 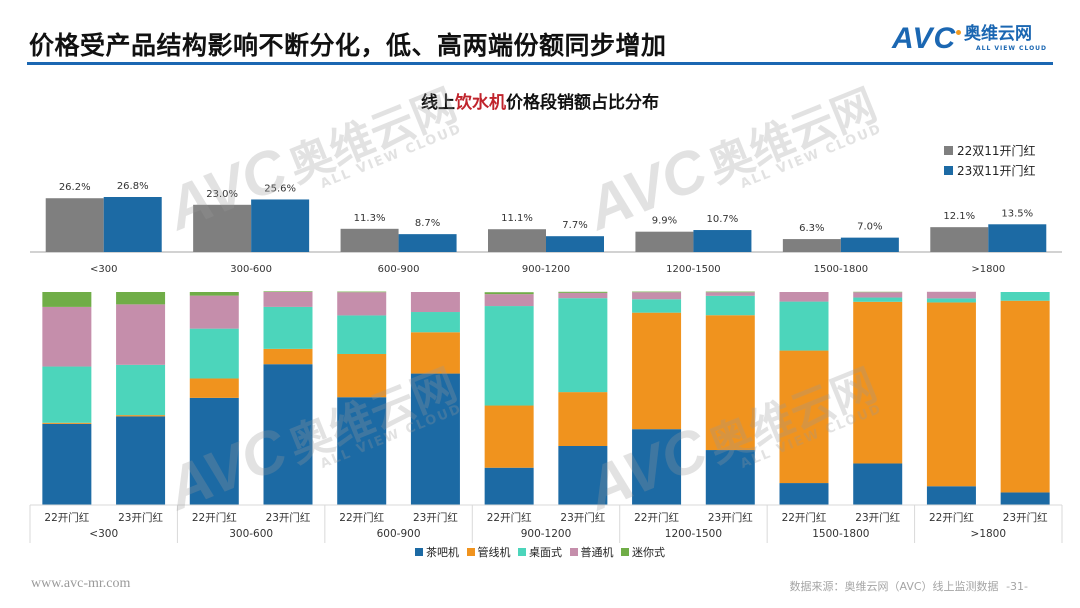 What do you see at coordinates (664, 221) in the screenshot?
I see `bar-value-label: 9.9%` at bounding box center [664, 221].